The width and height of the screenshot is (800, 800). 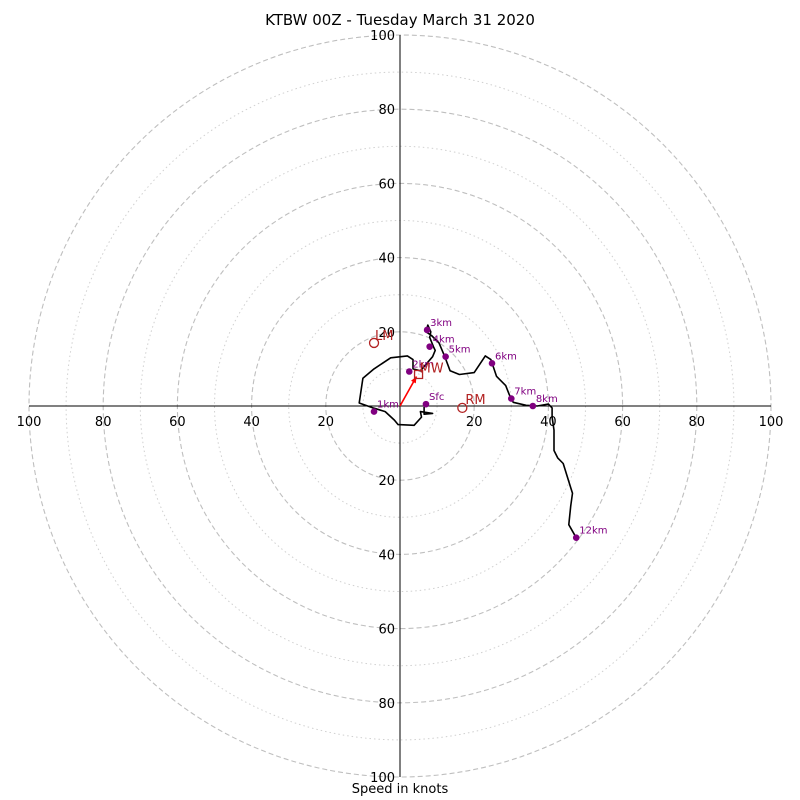 I want to click on ring-label-left: 80, so click(x=103, y=422).